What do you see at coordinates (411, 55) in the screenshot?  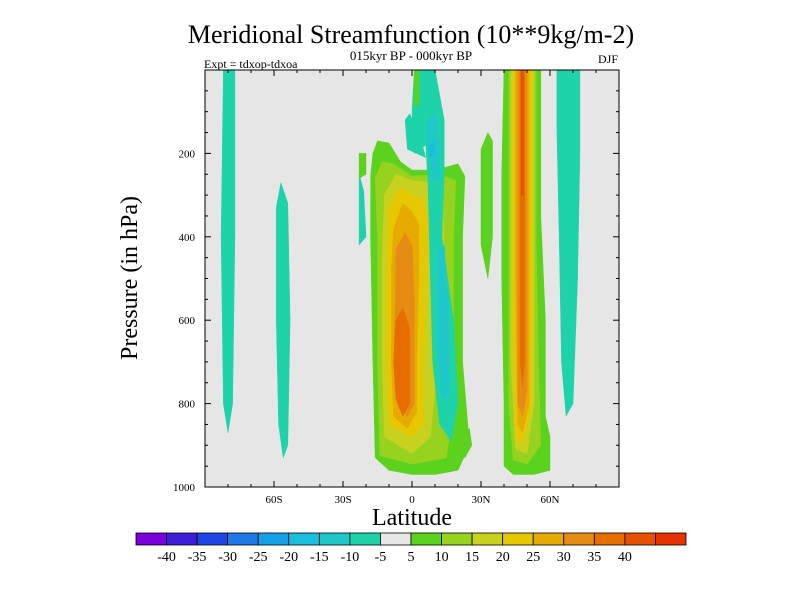 I see `chart-subtitle: 015kyr BP - 000kyr BP` at bounding box center [411, 55].